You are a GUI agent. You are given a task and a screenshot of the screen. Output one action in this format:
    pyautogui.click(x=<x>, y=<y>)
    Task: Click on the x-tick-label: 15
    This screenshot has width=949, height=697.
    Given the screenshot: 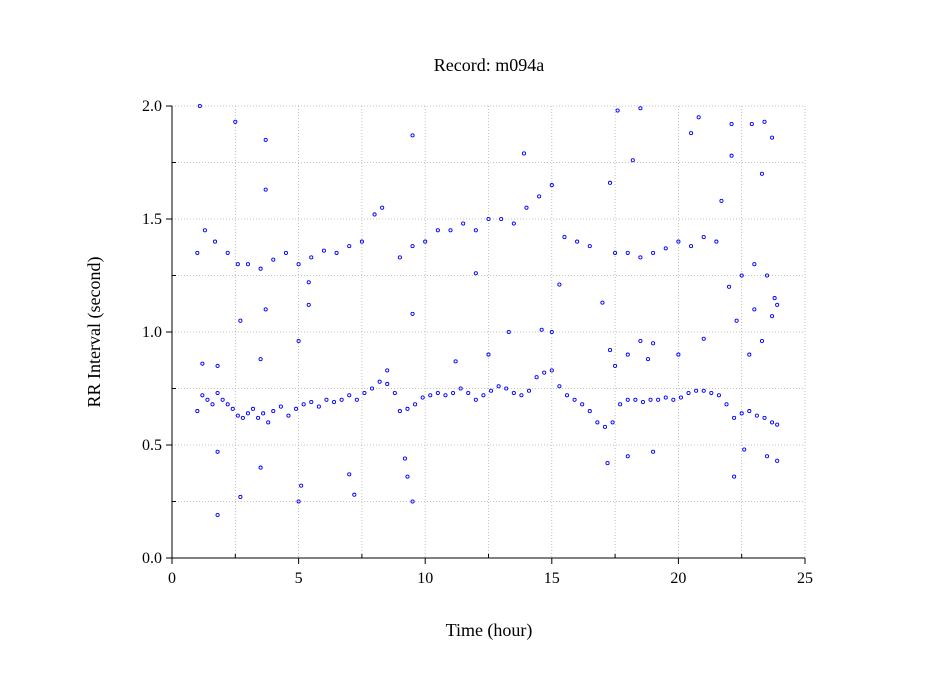 What is the action you would take?
    pyautogui.click(x=552, y=578)
    